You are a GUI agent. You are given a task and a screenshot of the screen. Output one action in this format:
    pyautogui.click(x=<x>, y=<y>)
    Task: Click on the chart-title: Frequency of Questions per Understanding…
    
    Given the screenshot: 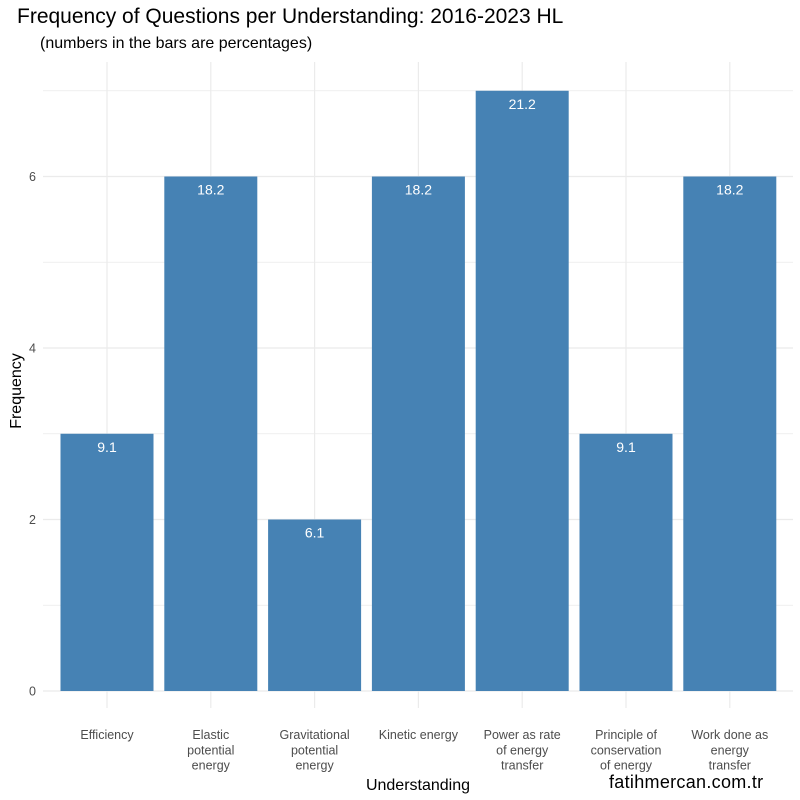 What is the action you would take?
    pyautogui.click(x=290, y=16)
    